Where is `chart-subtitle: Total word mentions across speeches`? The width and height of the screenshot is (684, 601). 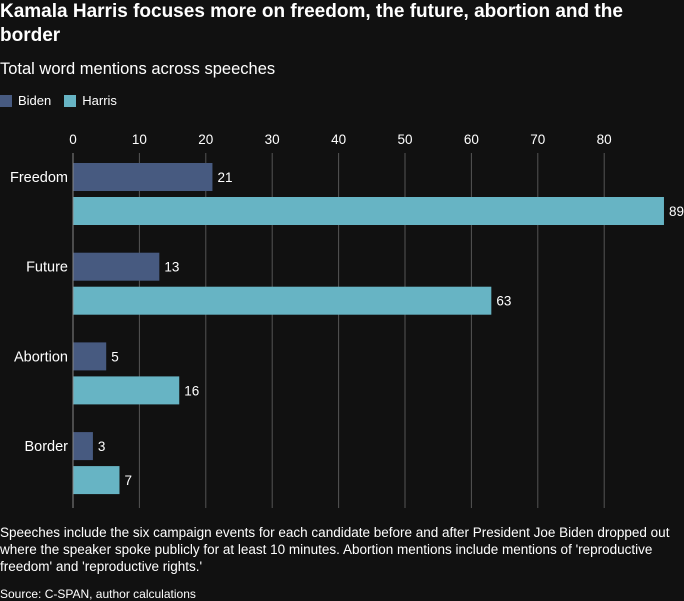 chart-subtitle: Total word mentions across speeches is located at coordinates (138, 69).